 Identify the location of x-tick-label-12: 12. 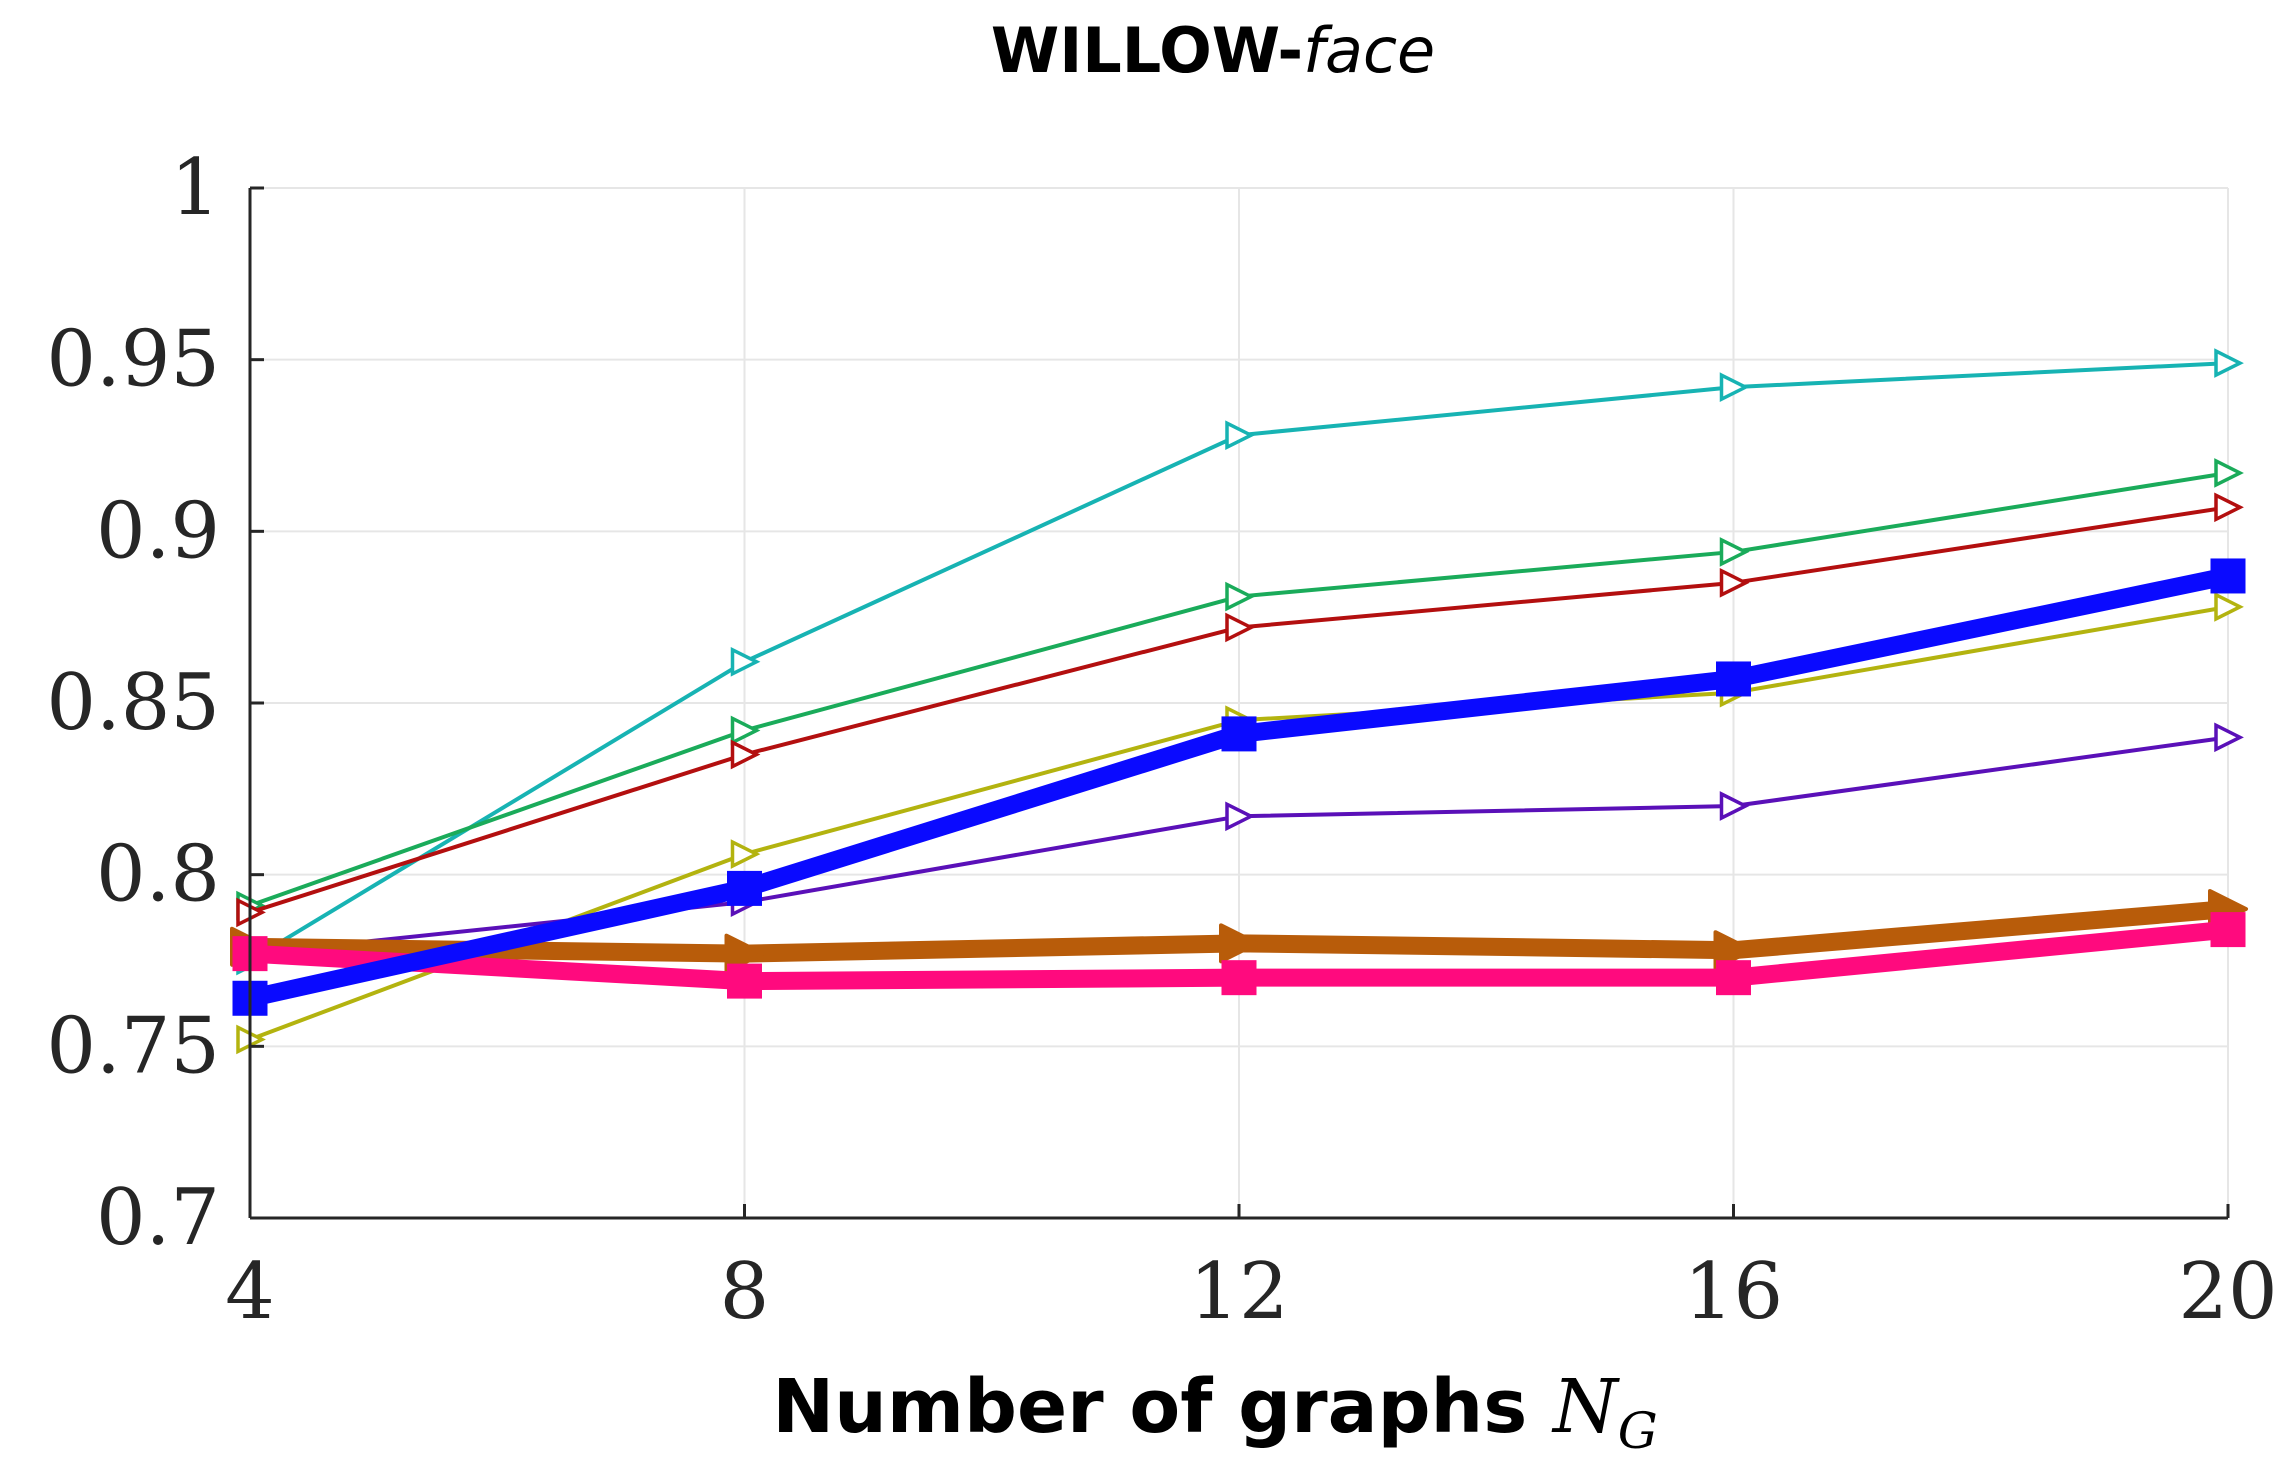
(1238, 1292).